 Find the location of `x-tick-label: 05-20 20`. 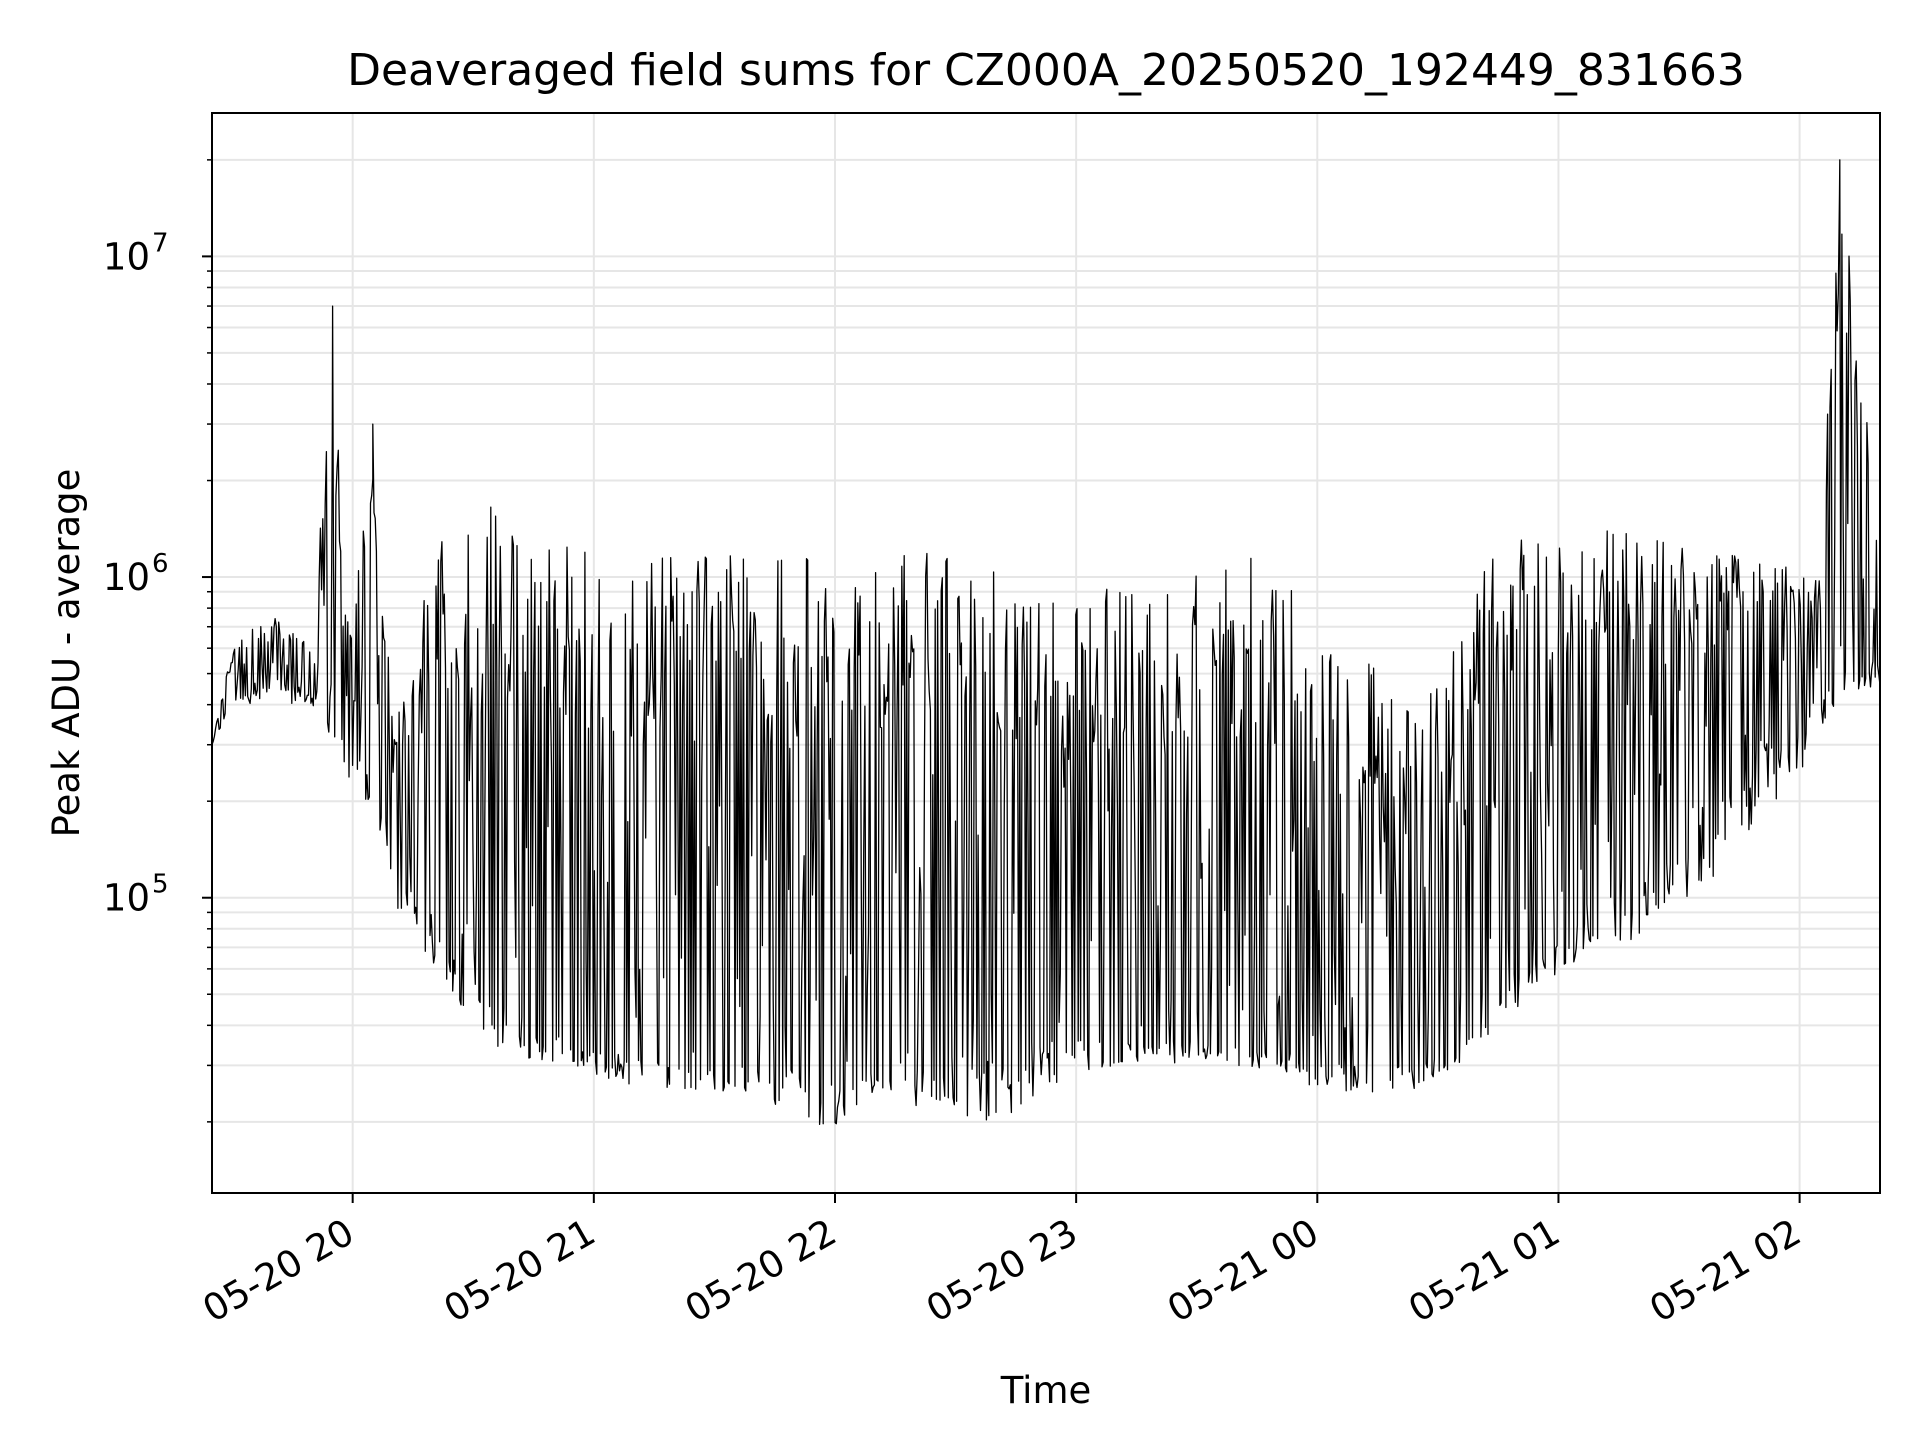

x-tick-label: 05-20 20 is located at coordinates (279, 1271).